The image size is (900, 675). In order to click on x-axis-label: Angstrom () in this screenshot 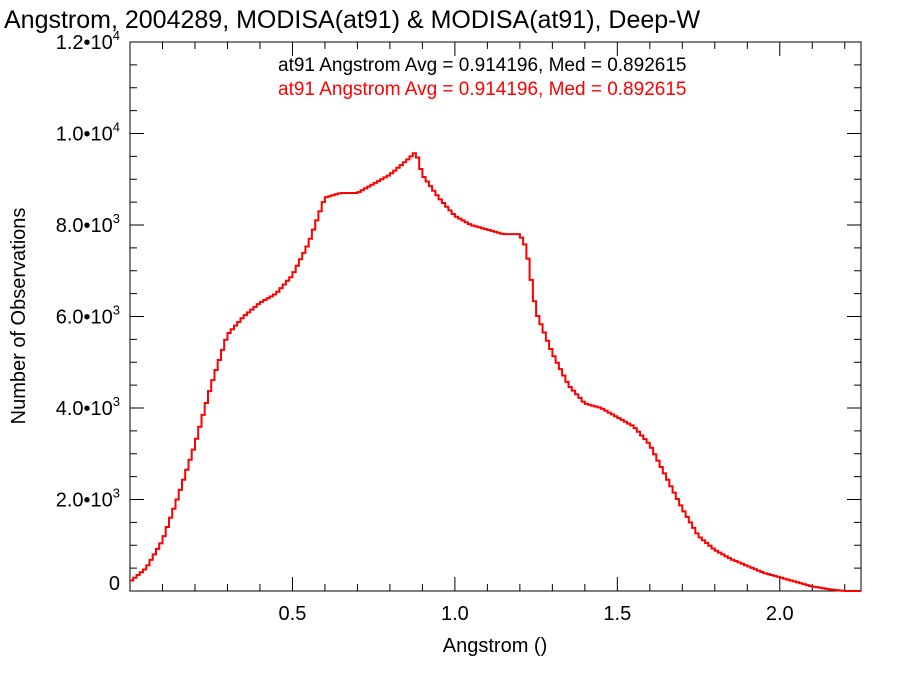, I will do `click(495, 646)`.